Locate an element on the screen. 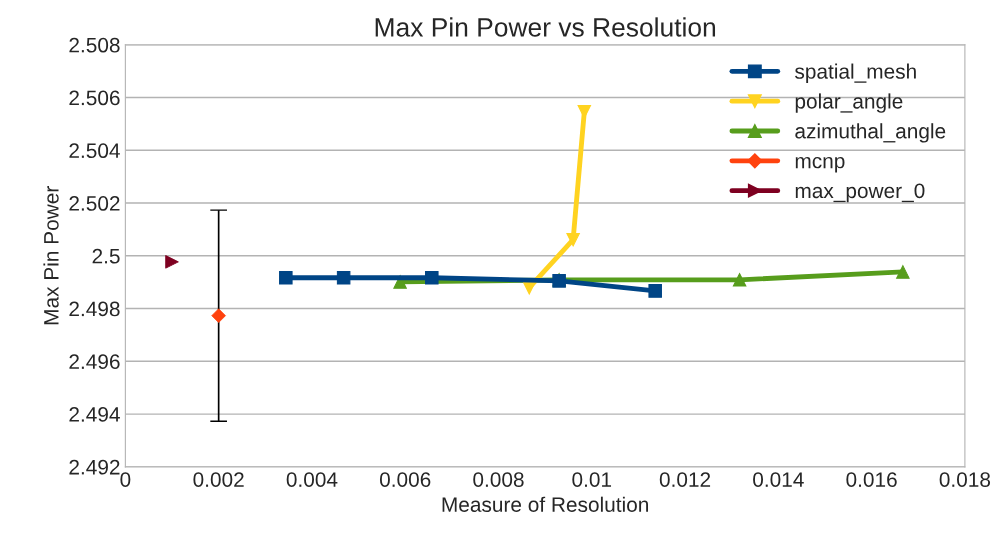 The image size is (1003, 546). y-tick-label: 2.496 is located at coordinates (94, 362).